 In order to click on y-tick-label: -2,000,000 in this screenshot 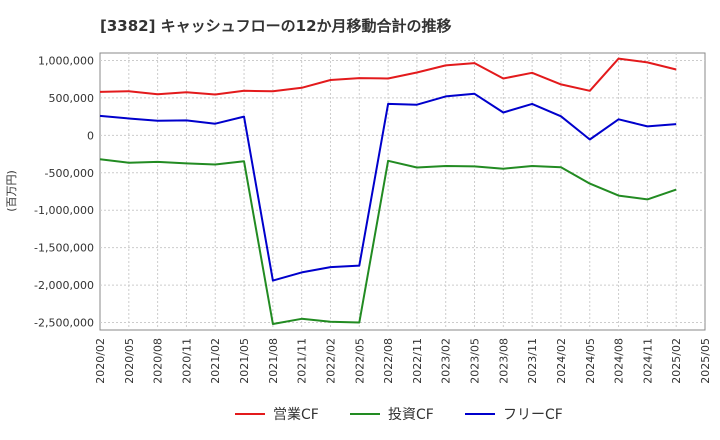, I will do `click(64, 285)`.